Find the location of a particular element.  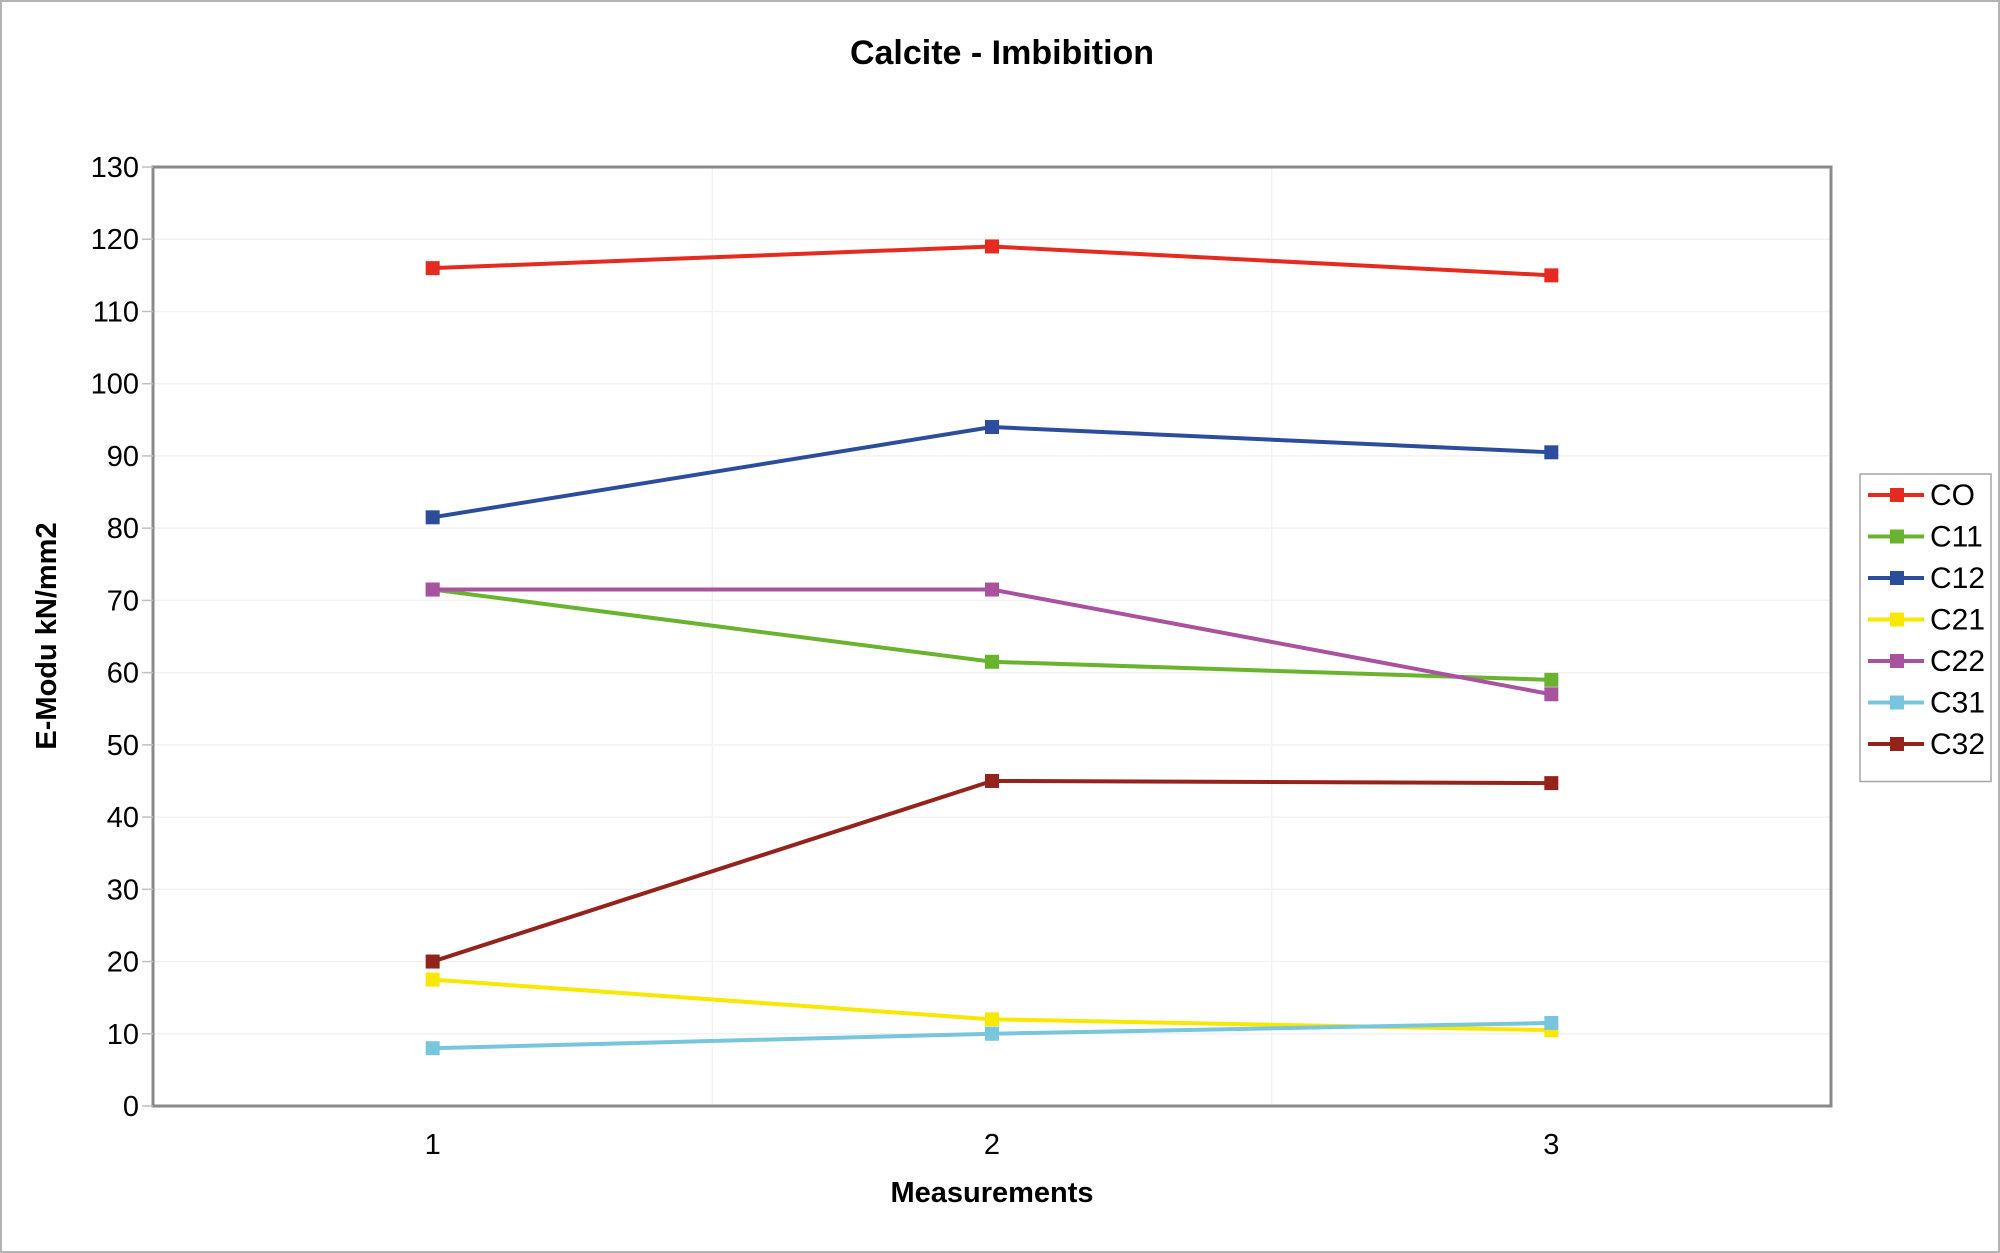

y-tick-label: 40 is located at coordinates (123, 818).